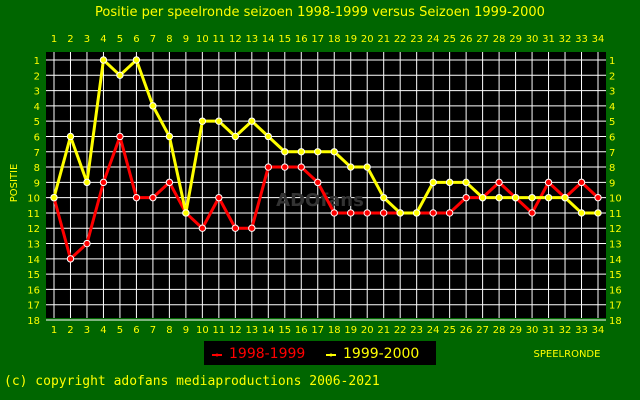 Image resolution: width=640 pixels, height=400 pixels. Describe the element at coordinates (615, 199) in the screenshot. I see `y-tick-label: 10` at that location.